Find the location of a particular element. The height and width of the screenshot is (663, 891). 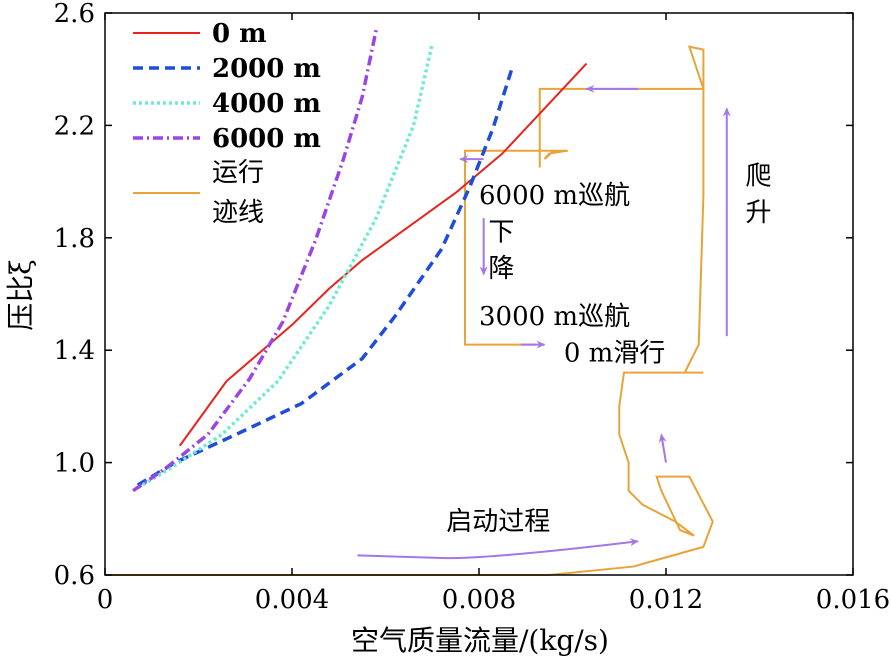

x-tick-label: 0.012 is located at coordinates (666, 600).